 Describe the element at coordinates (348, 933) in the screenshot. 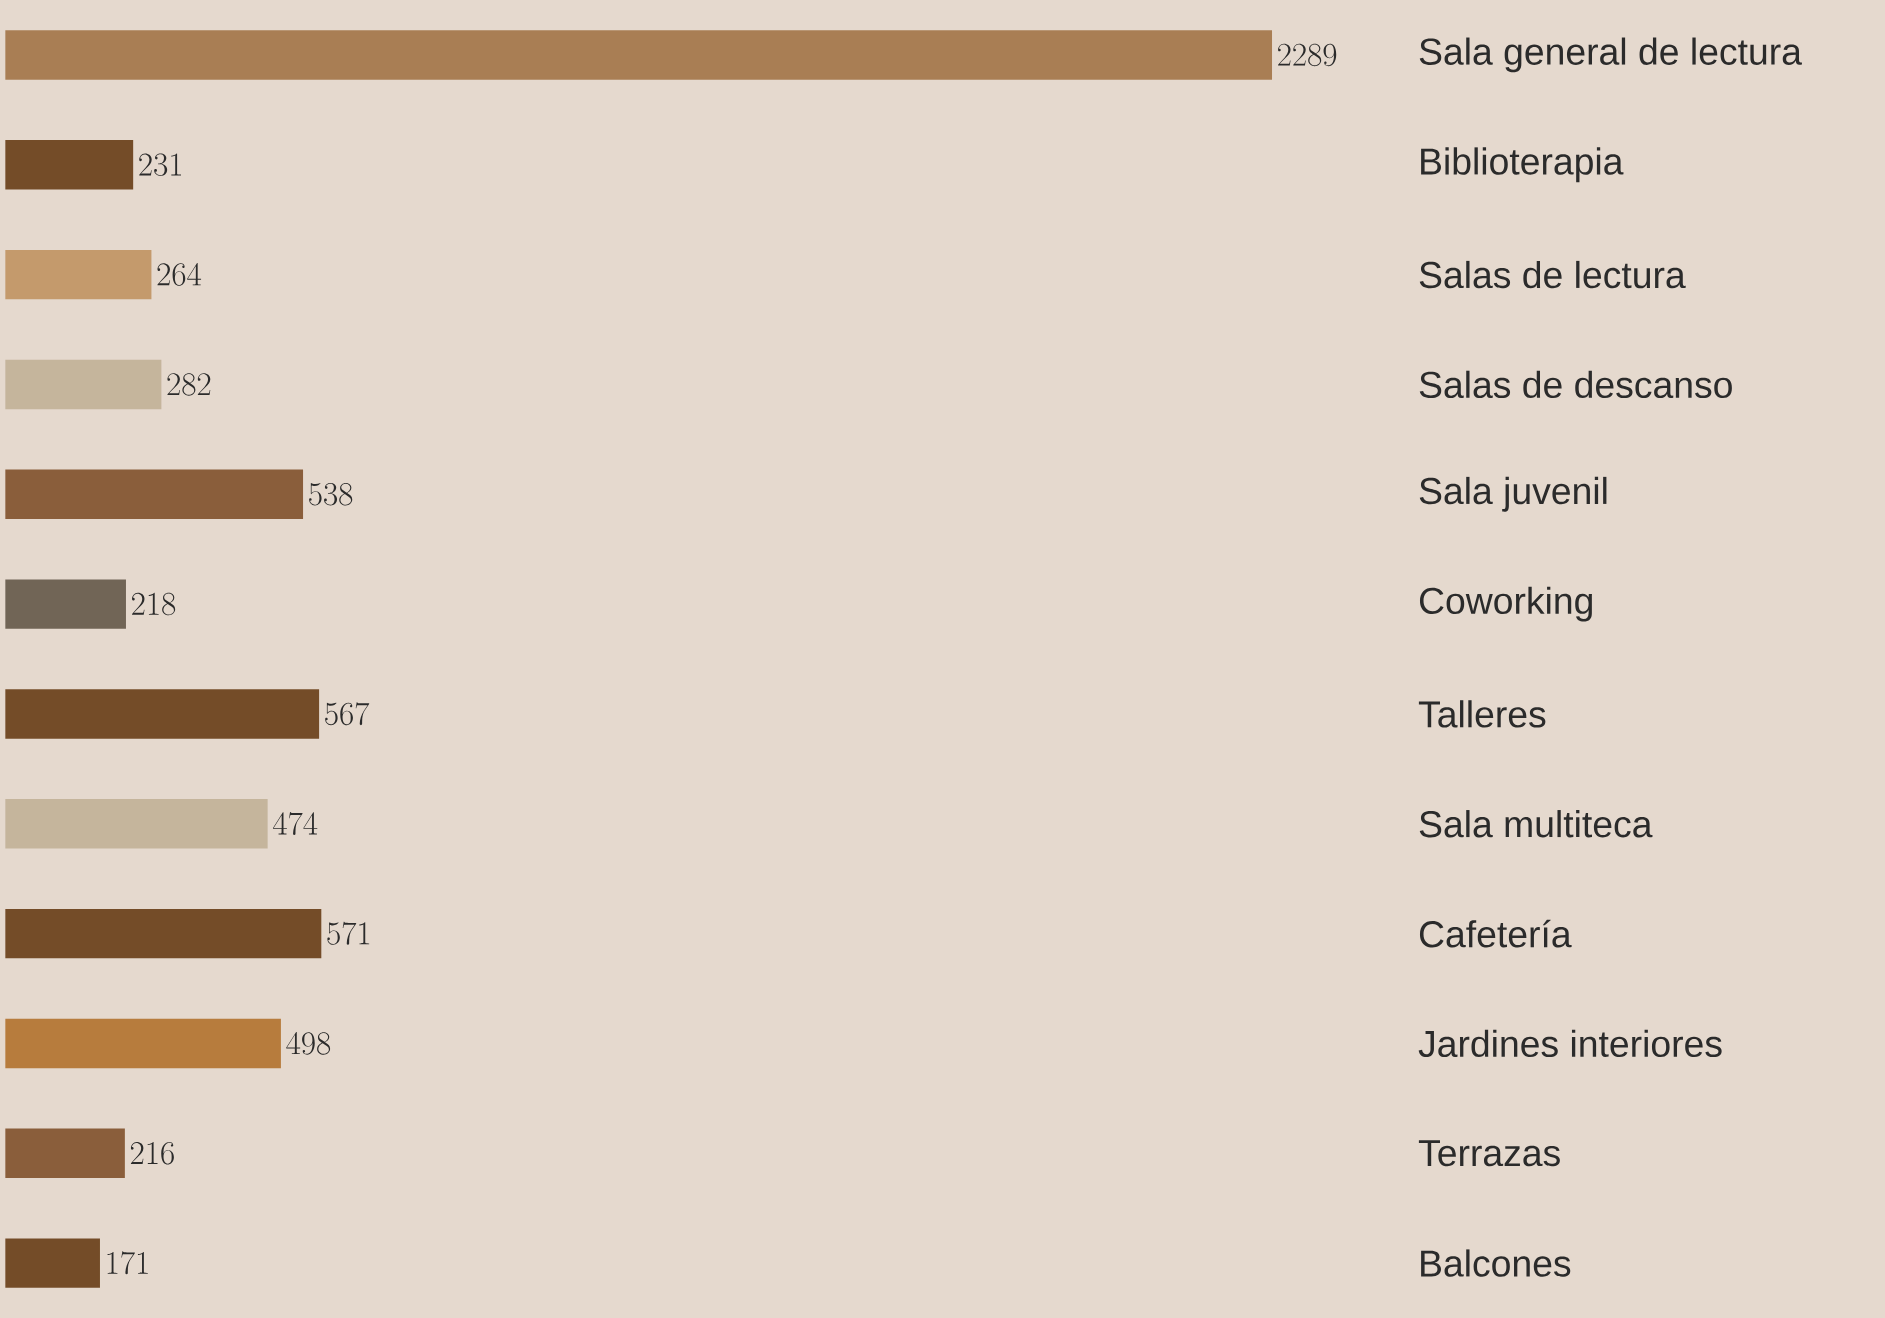

I see `data-label: 571` at that location.